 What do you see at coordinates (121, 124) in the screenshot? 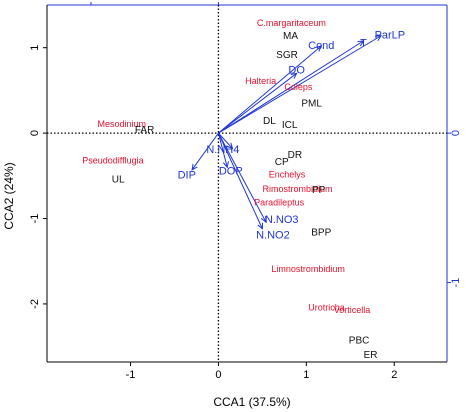
I see `species-label: Mesodinium` at bounding box center [121, 124].